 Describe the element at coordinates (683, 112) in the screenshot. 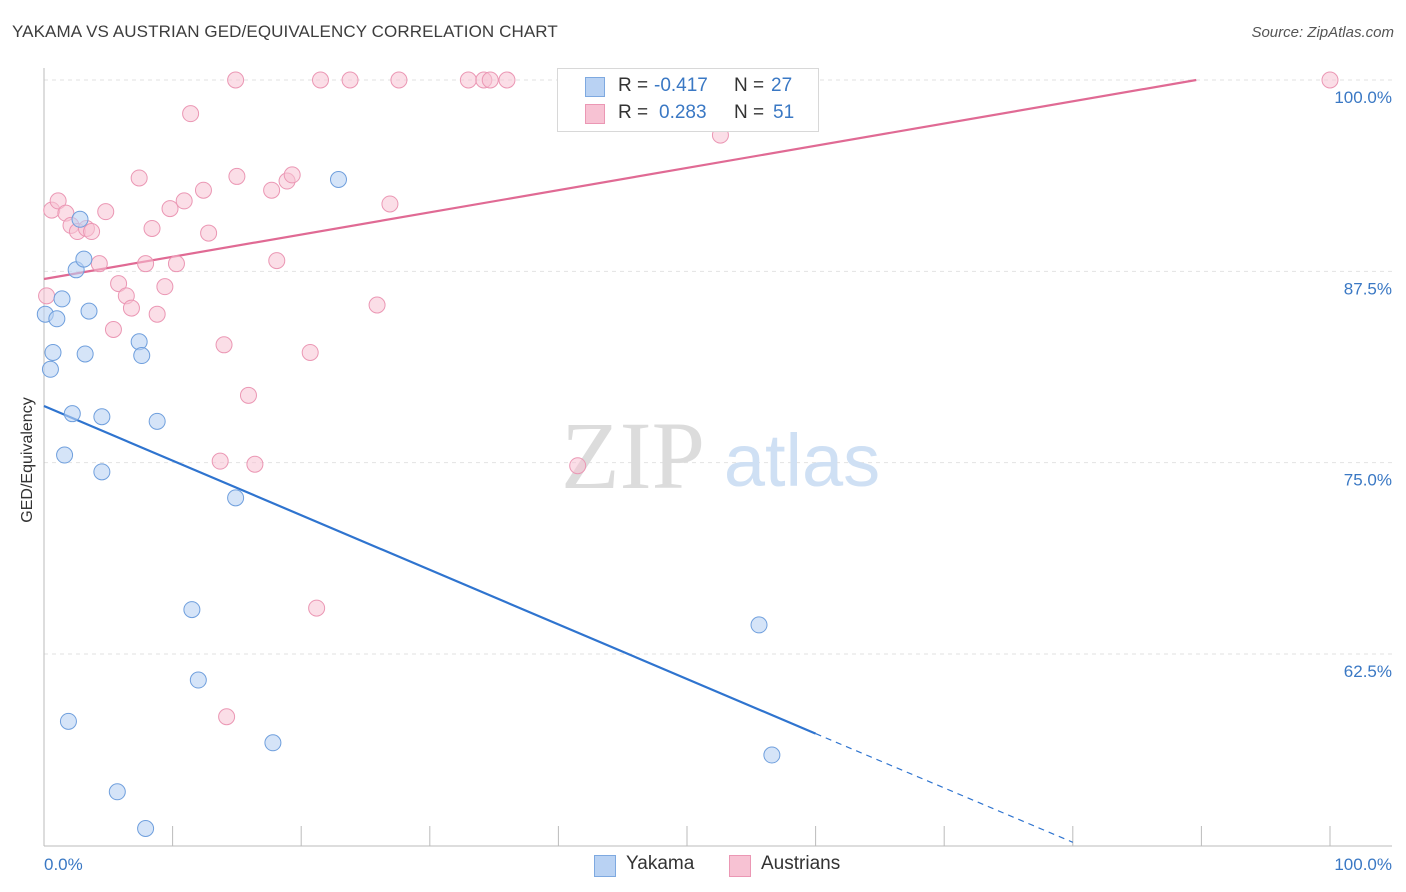

I see `r-value: 0.283` at that location.